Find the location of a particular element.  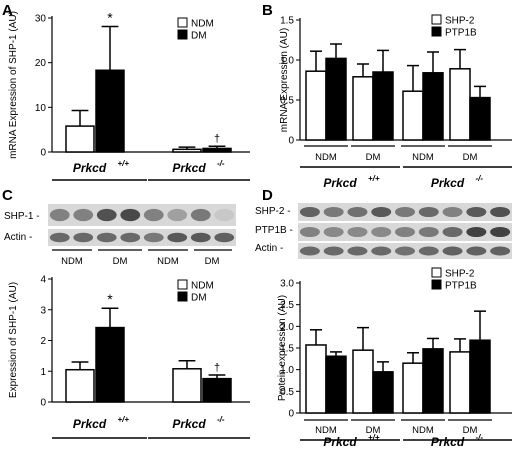

legend-label-c: DM is located at coordinates (199, 298).